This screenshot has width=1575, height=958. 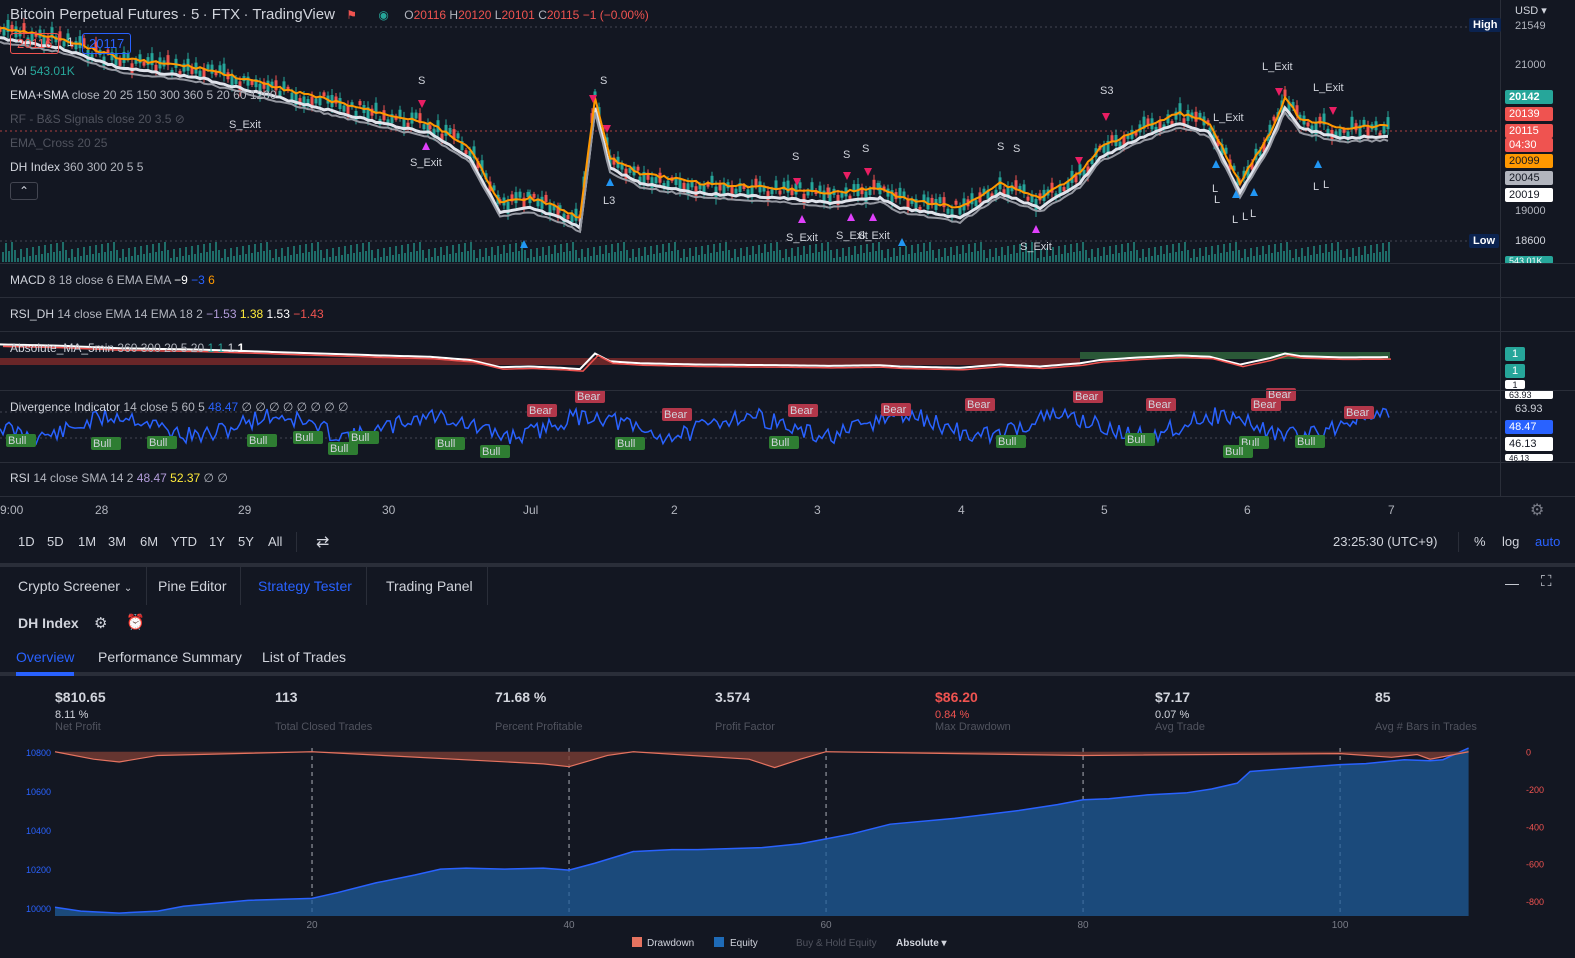 I want to click on indicator-rf: RF - B&S Signals close 20 3.5 ⊘, so click(x=97, y=119).